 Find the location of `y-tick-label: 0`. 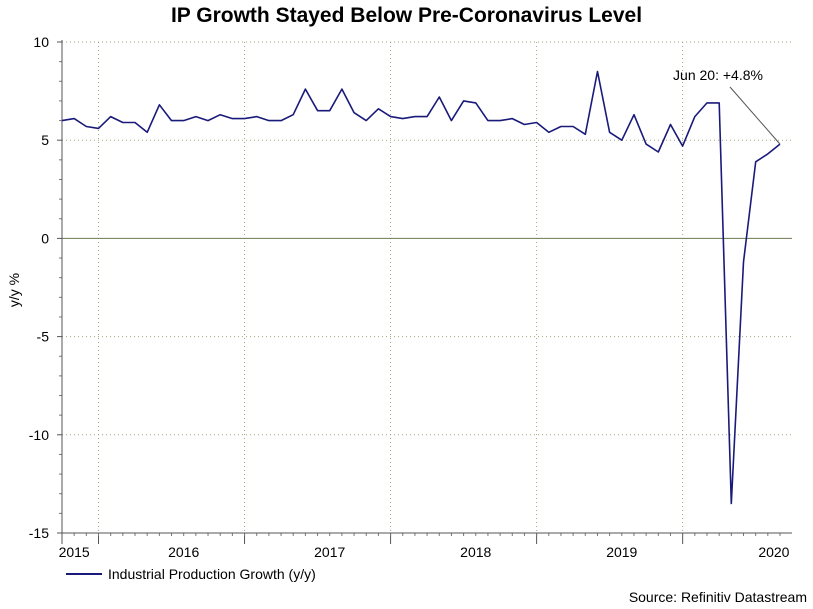

y-tick-label: 0 is located at coordinates (45, 238).